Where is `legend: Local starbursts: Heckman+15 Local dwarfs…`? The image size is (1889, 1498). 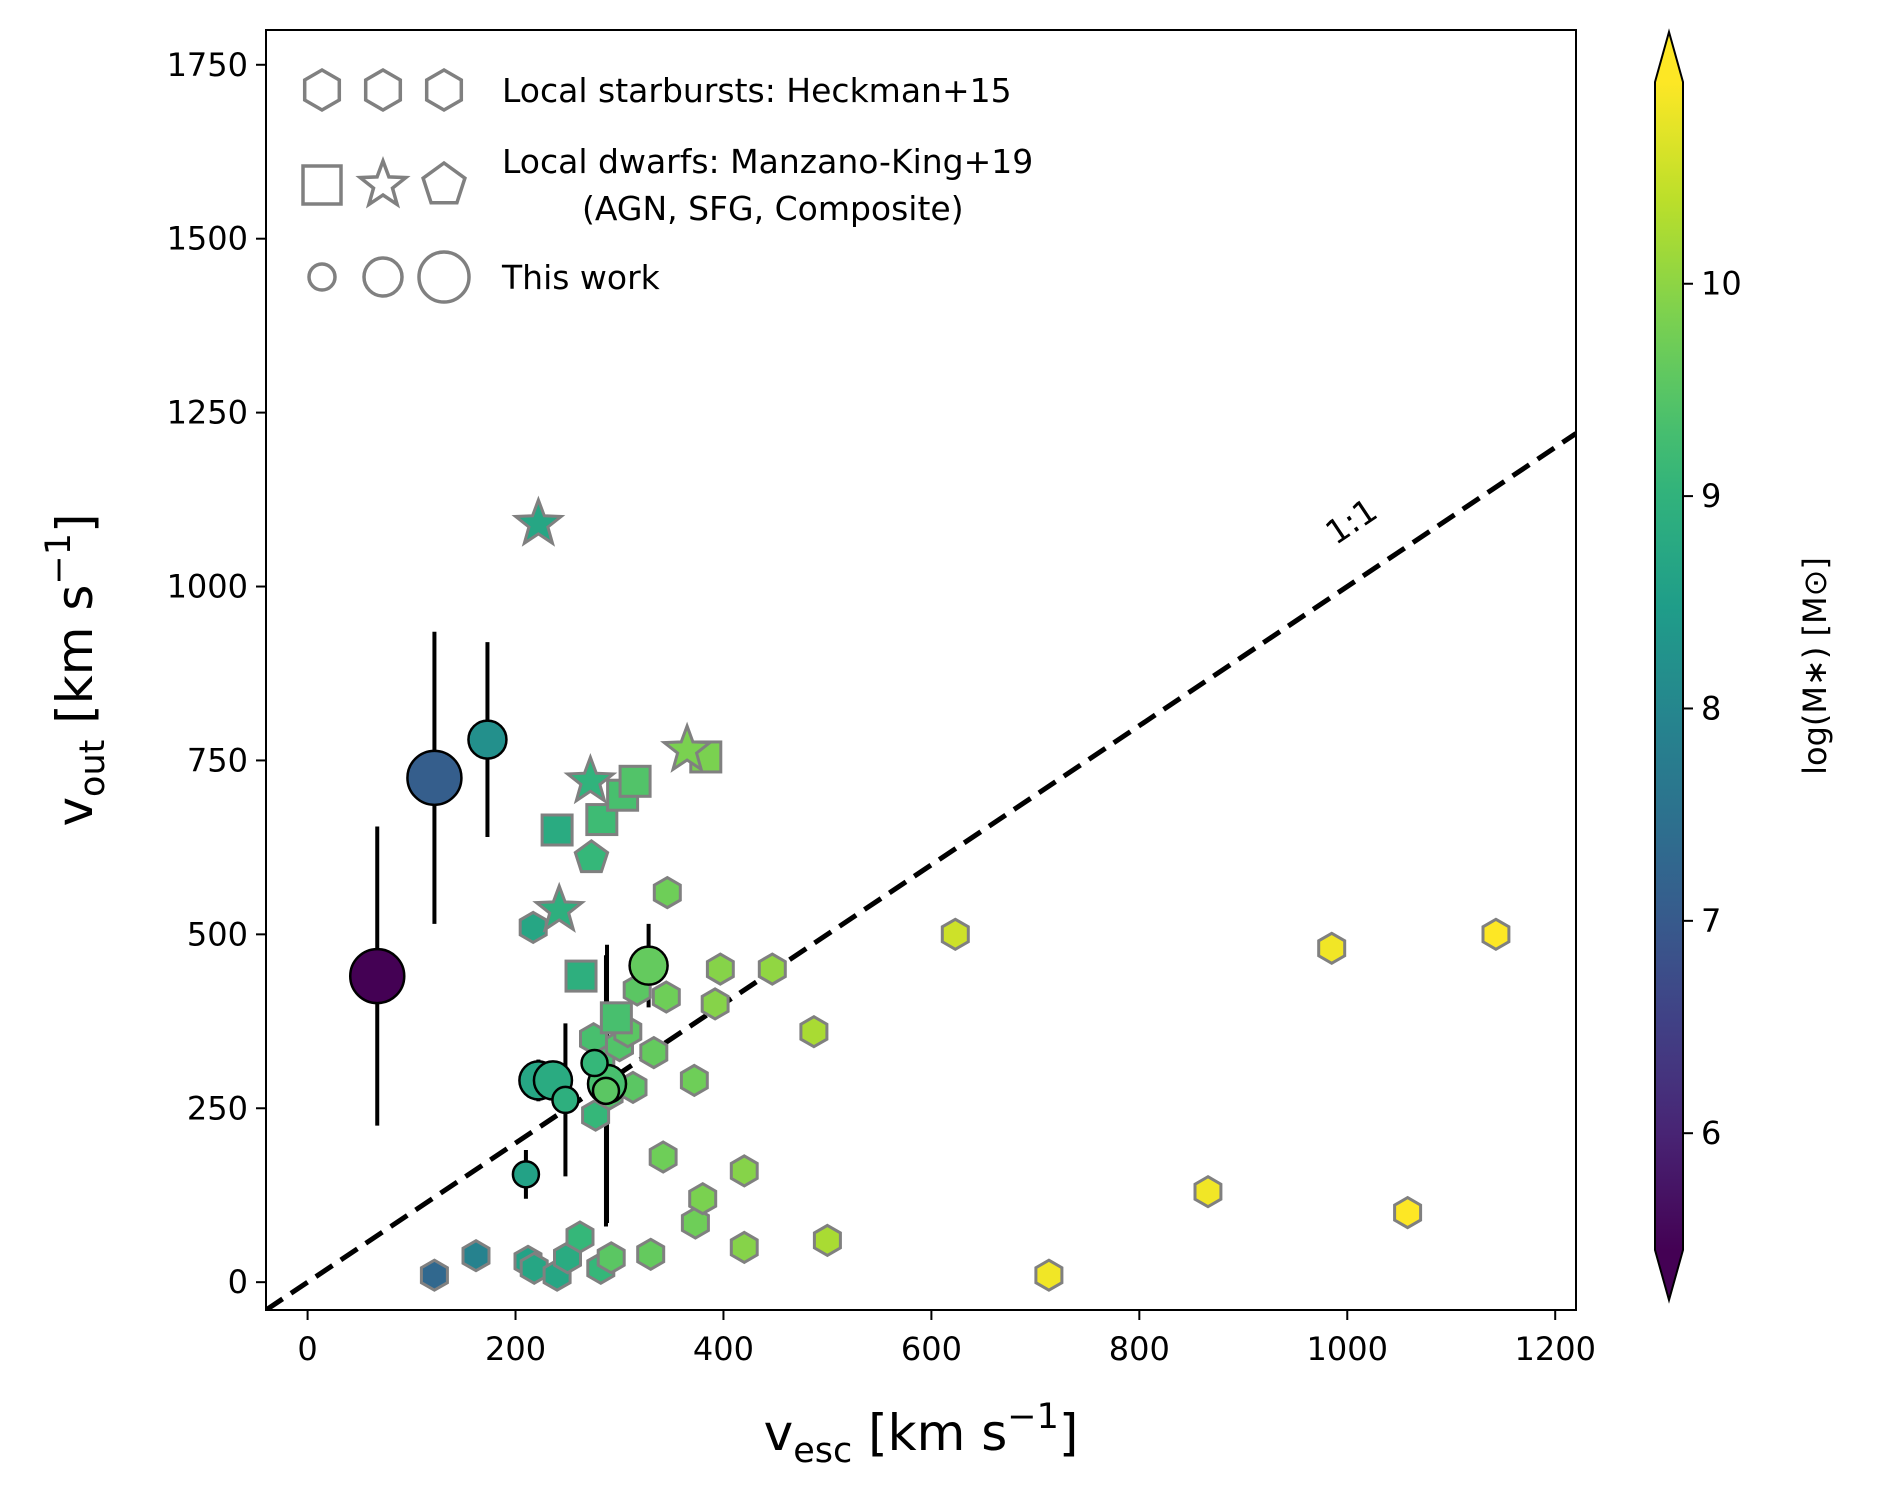
legend: Local starbursts: Heckman+15 Local dwarfs… is located at coordinates (667, 185).